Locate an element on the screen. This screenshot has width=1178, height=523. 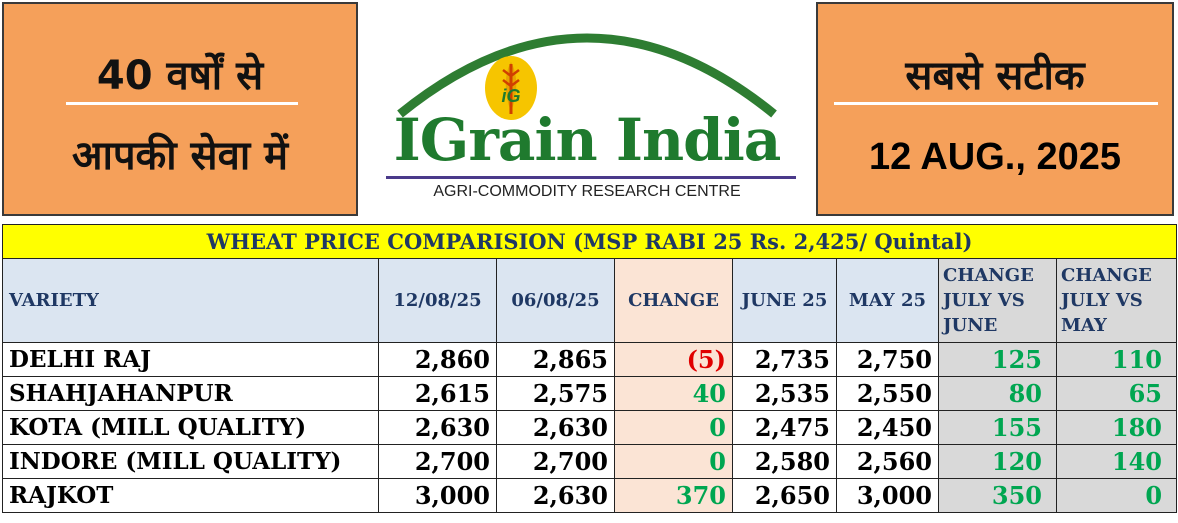
variety-cell: RAJKOT is located at coordinates (190, 495).